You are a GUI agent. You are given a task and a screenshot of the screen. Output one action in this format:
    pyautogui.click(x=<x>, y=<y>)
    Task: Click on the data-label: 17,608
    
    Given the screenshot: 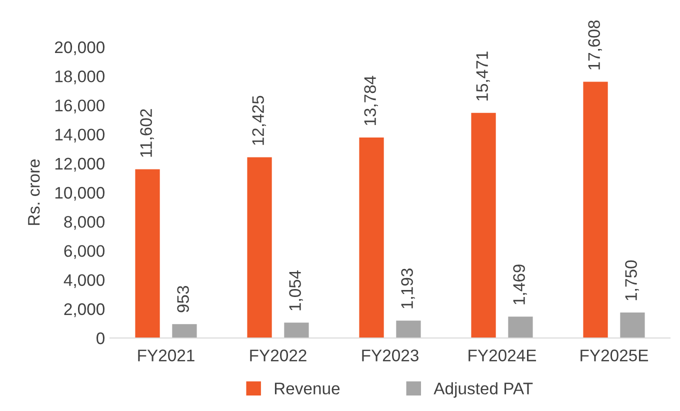 What is the action you would take?
    pyautogui.click(x=595, y=45)
    